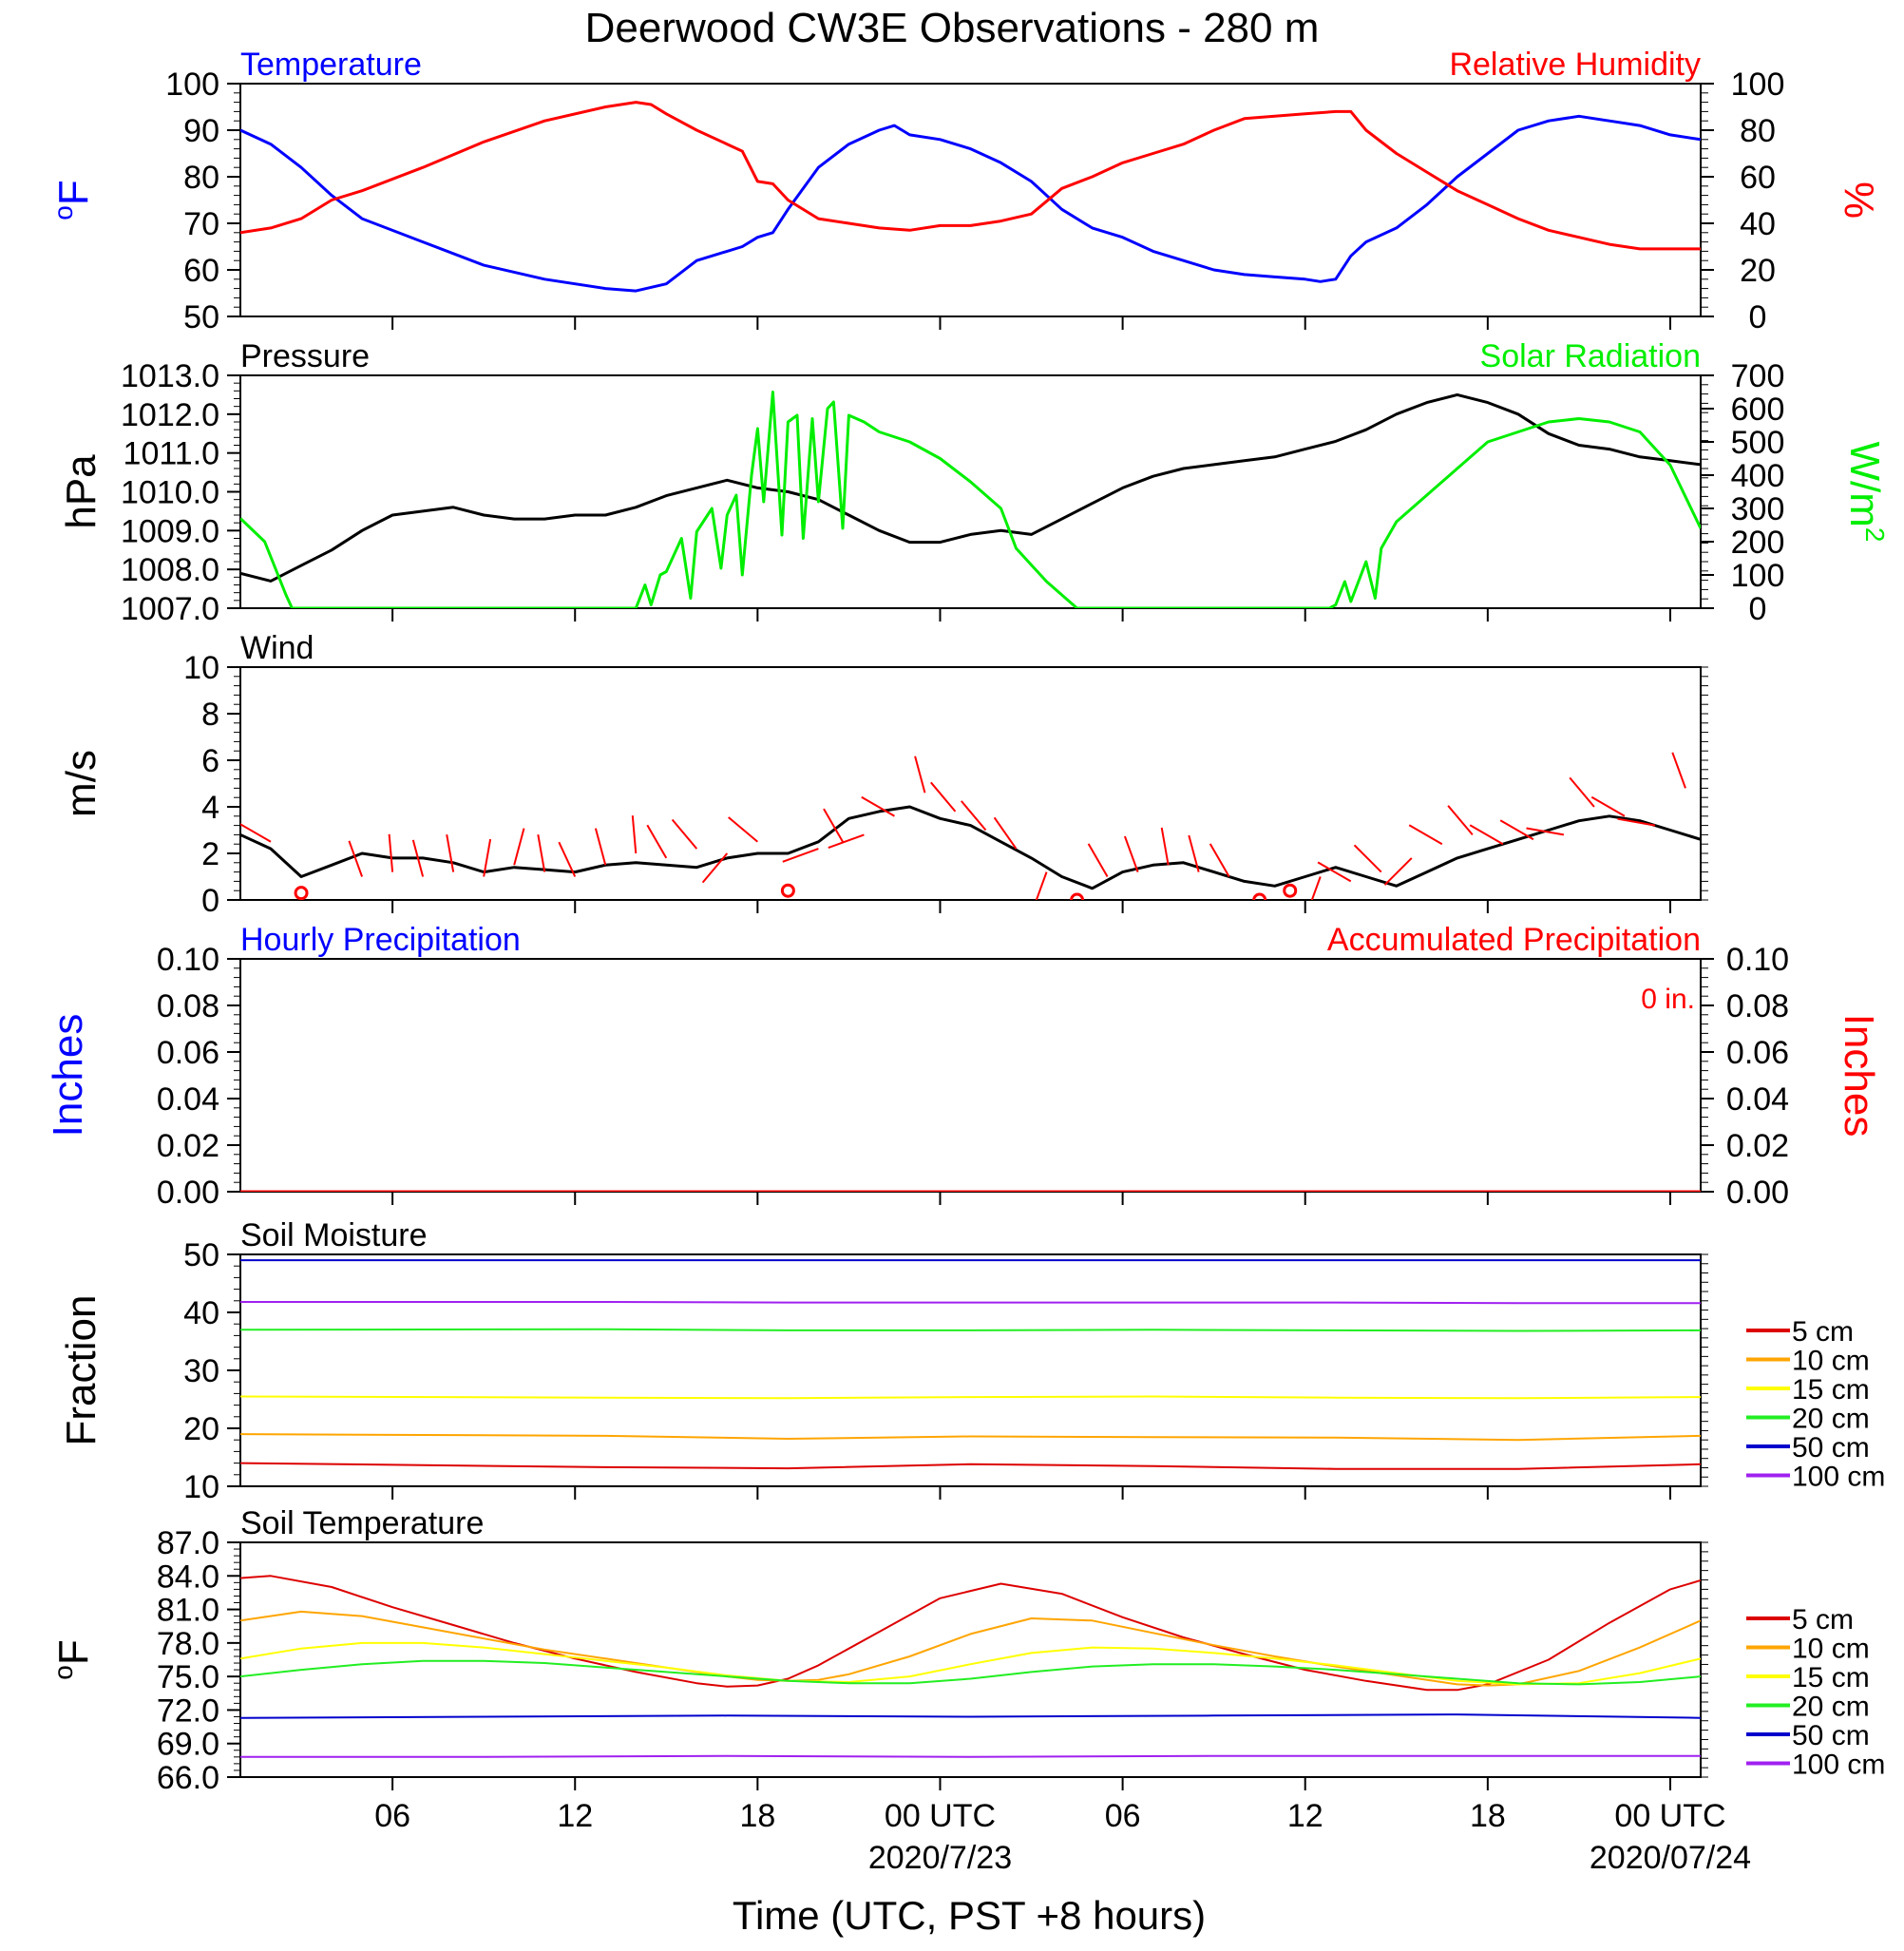 The image size is (1904, 1951). Describe the element at coordinates (1758, 224) in the screenshot. I see `y-tick-label-right: 40` at that location.